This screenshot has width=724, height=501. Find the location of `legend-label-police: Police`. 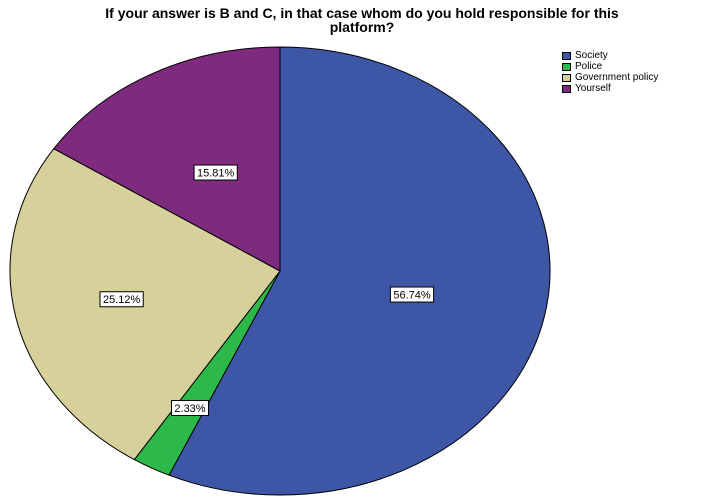

legend-label-police: Police is located at coordinates (588, 66).